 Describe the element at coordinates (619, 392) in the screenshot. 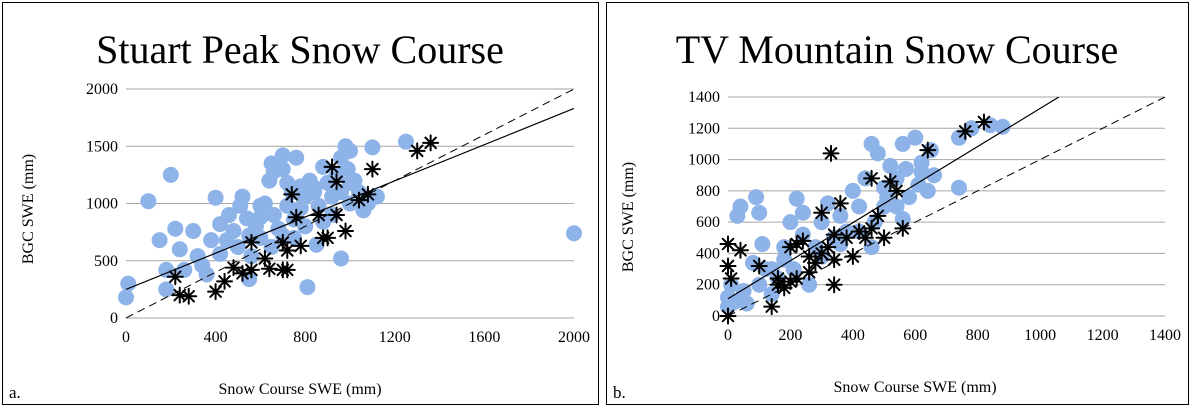

I see `panel-label: b.` at that location.